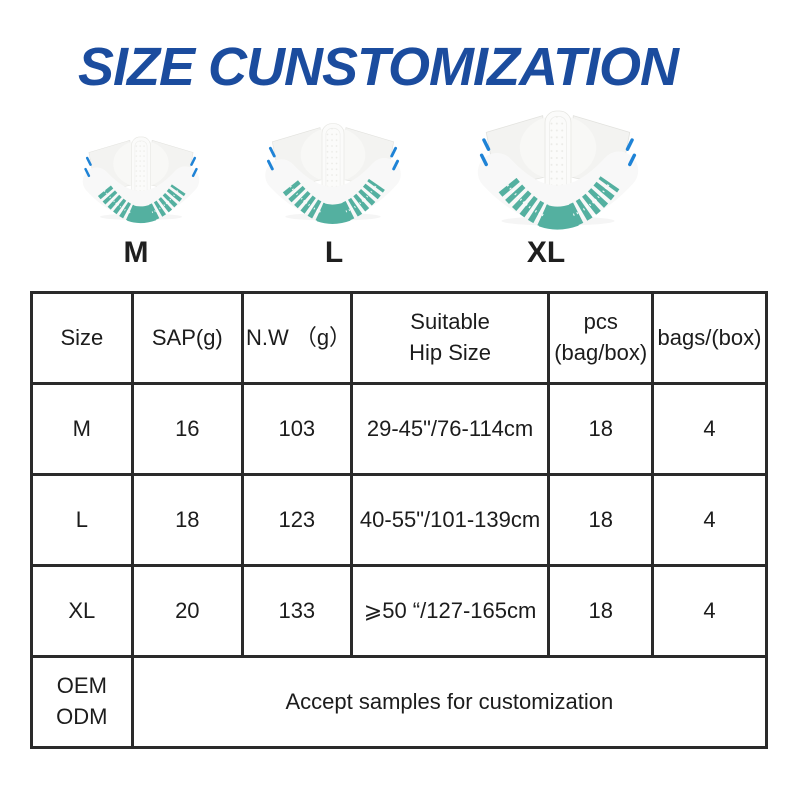  I want to click on table-row-xl: XL 20 133 ⩾50 “/127-165cm 18 4, so click(399, 611).